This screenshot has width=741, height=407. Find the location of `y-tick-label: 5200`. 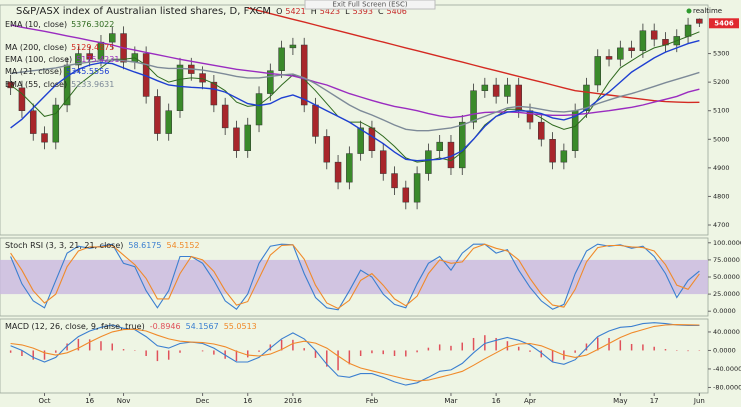

y-tick-label: 5200 is located at coordinates (721, 82).